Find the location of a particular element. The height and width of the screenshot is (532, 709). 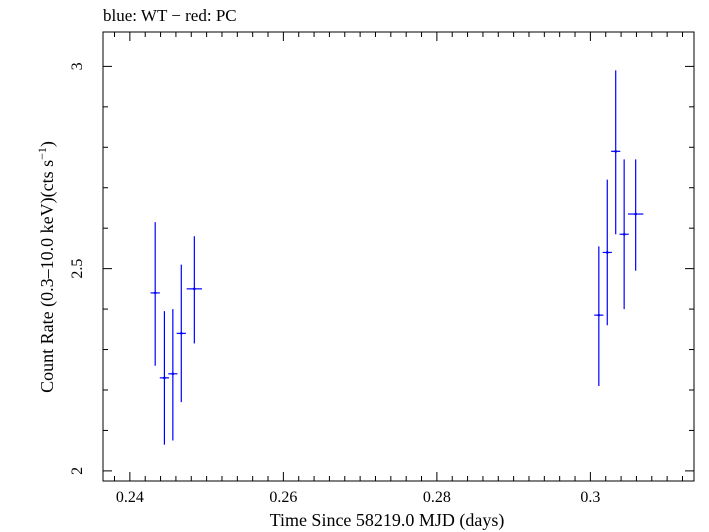

y-tick-label: 2.5 is located at coordinates (77, 269).